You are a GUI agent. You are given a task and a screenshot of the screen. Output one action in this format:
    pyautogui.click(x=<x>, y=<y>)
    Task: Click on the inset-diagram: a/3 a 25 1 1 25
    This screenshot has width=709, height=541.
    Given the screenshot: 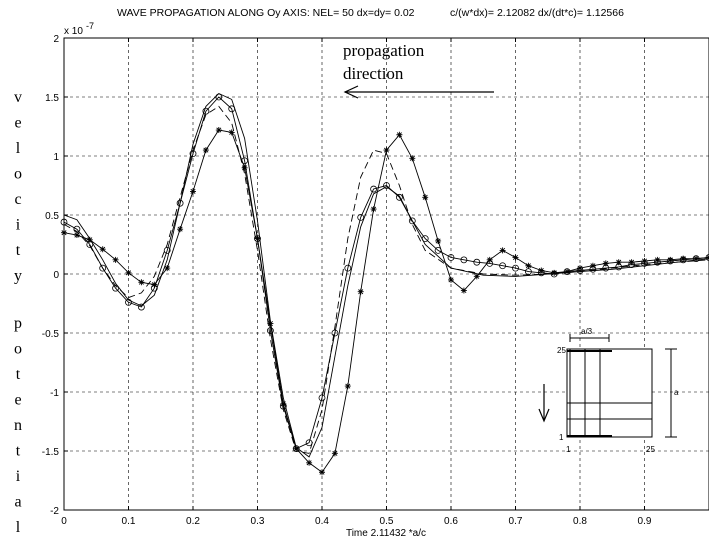 What is the action you would take?
    pyautogui.click(x=608, y=390)
    